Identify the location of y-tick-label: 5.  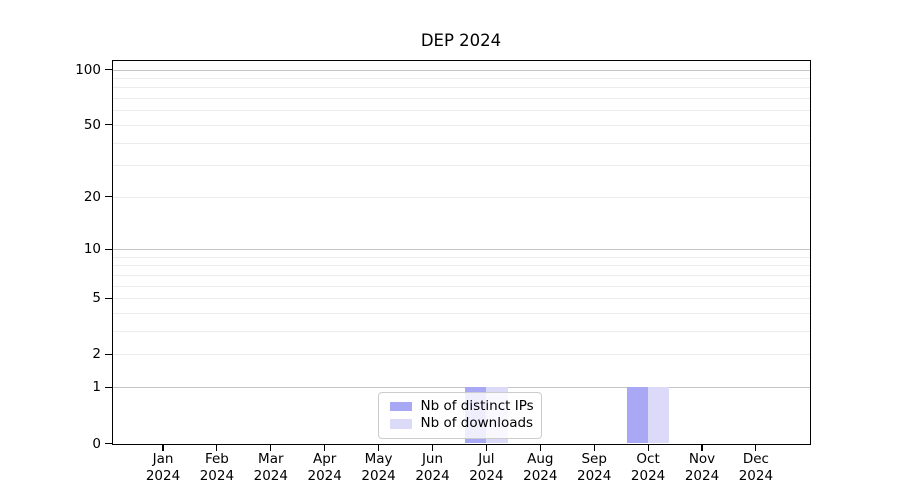
(96, 298).